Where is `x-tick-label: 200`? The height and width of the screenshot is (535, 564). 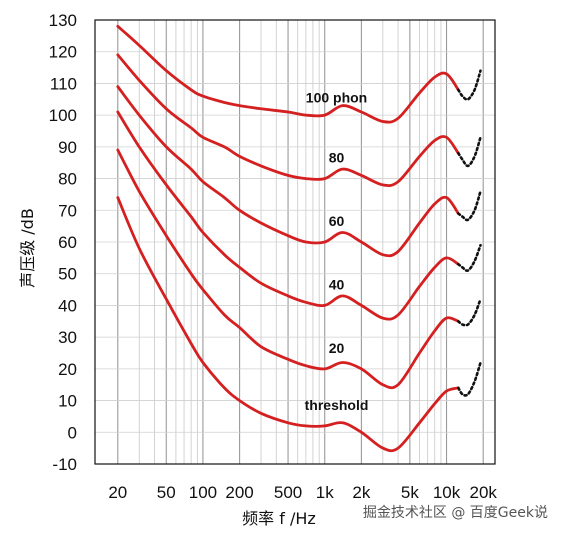
x-tick-label: 200 is located at coordinates (239, 492).